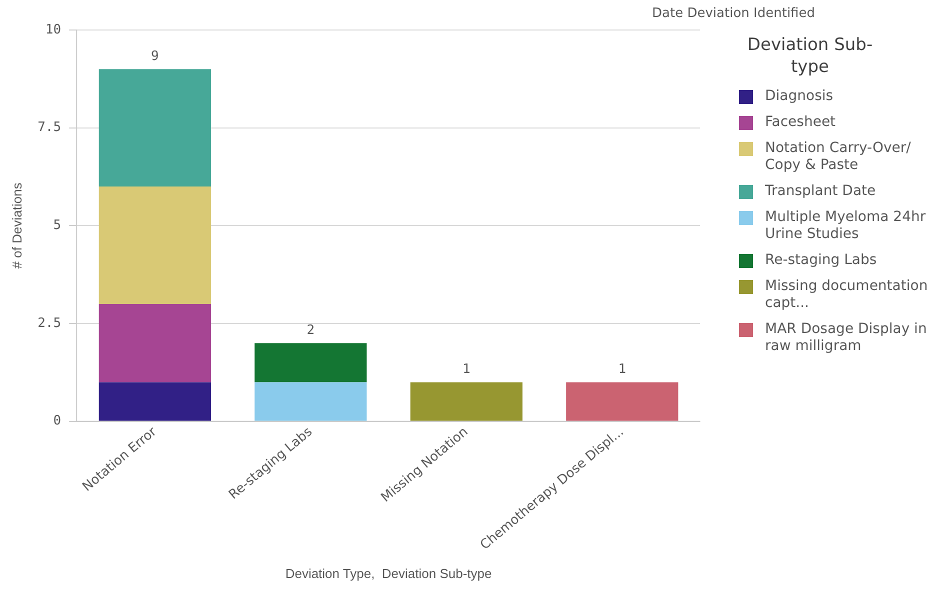  What do you see at coordinates (810, 56) in the screenshot?
I see `legend-title: Deviation Sub-type` at bounding box center [810, 56].